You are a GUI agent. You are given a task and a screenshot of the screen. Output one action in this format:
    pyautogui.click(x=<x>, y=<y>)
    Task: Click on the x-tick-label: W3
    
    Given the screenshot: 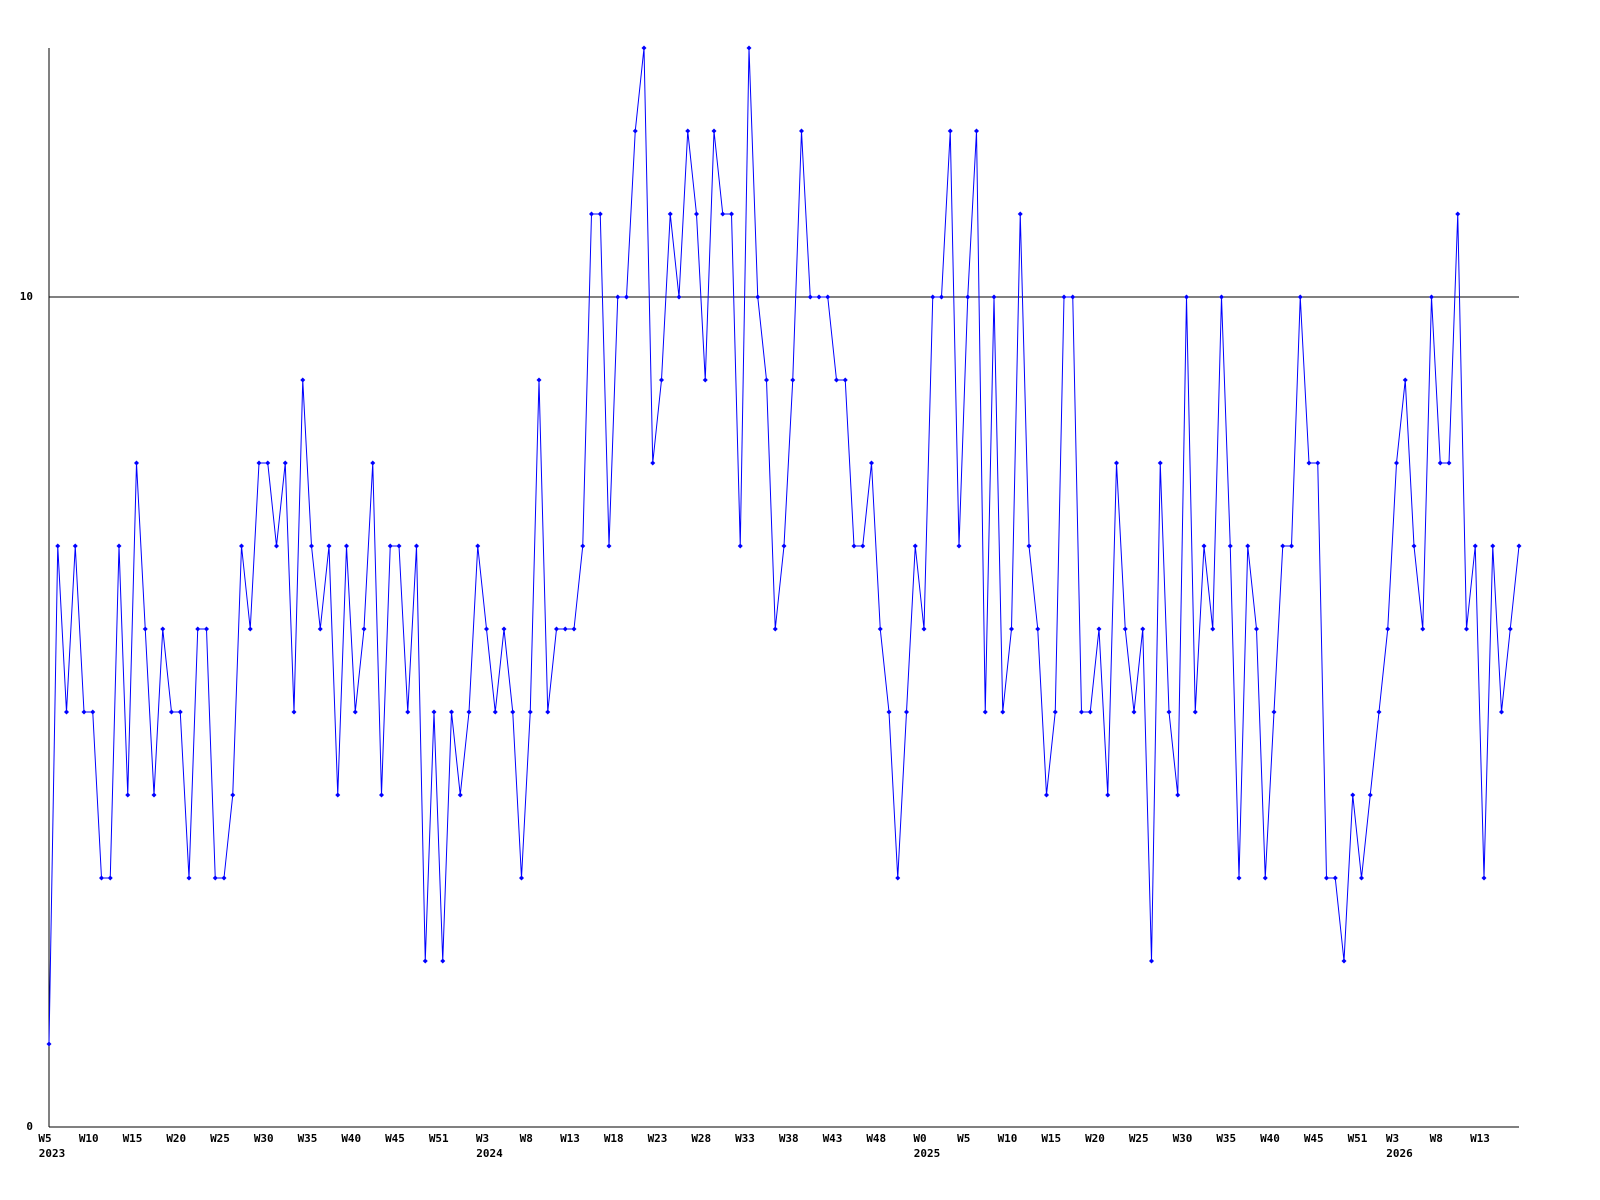 What is the action you would take?
    pyautogui.click(x=482, y=1138)
    